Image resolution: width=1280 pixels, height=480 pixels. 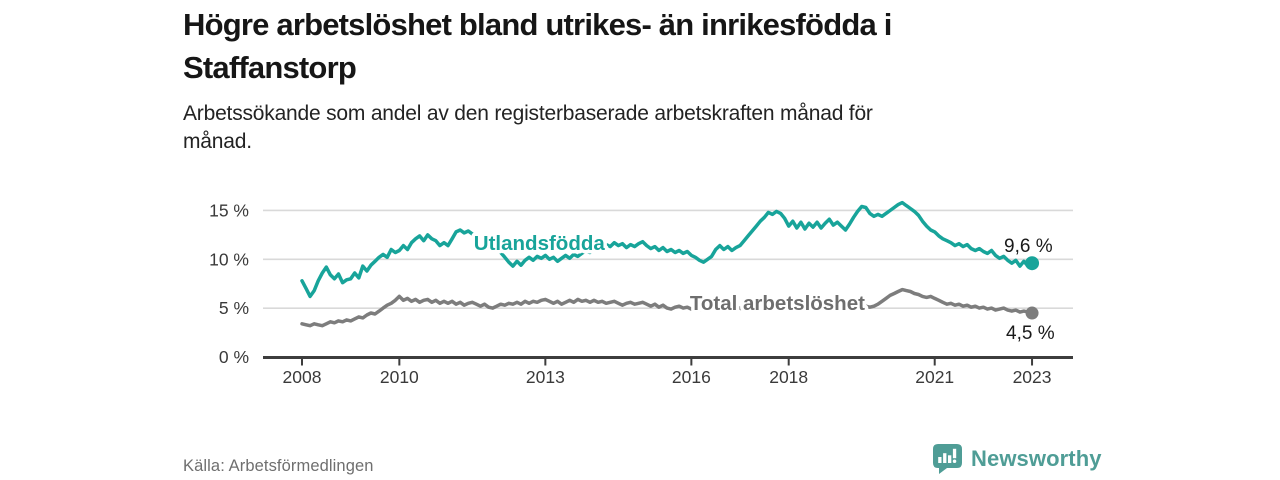 What do you see at coordinates (545, 377) in the screenshot?
I see `x-tick-label-2013: 2013` at bounding box center [545, 377].